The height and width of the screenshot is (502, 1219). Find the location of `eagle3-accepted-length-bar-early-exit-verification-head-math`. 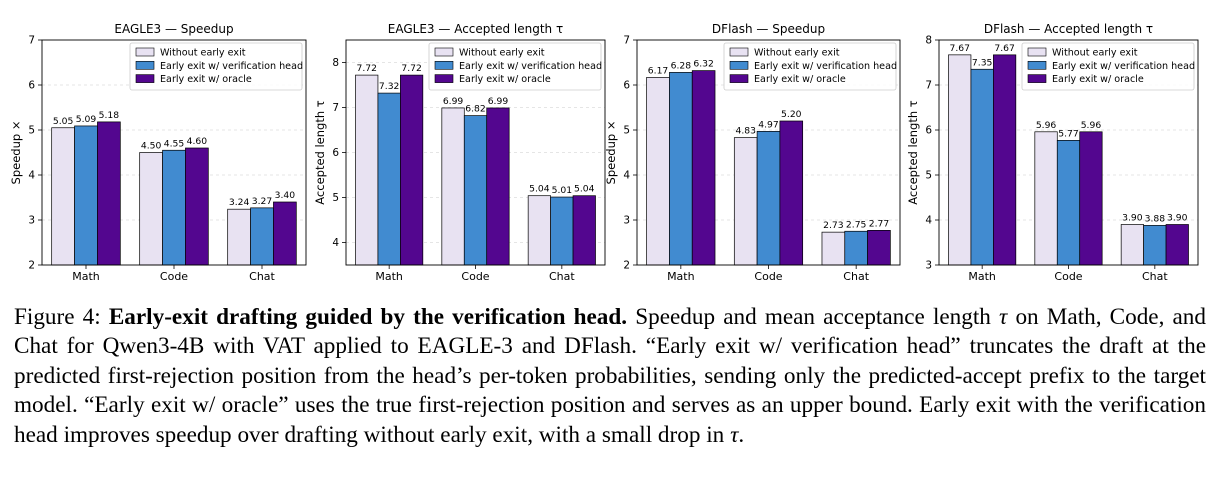

eagle3-accepted-length-bar-early-exit-verification-head-math is located at coordinates (389, 179).